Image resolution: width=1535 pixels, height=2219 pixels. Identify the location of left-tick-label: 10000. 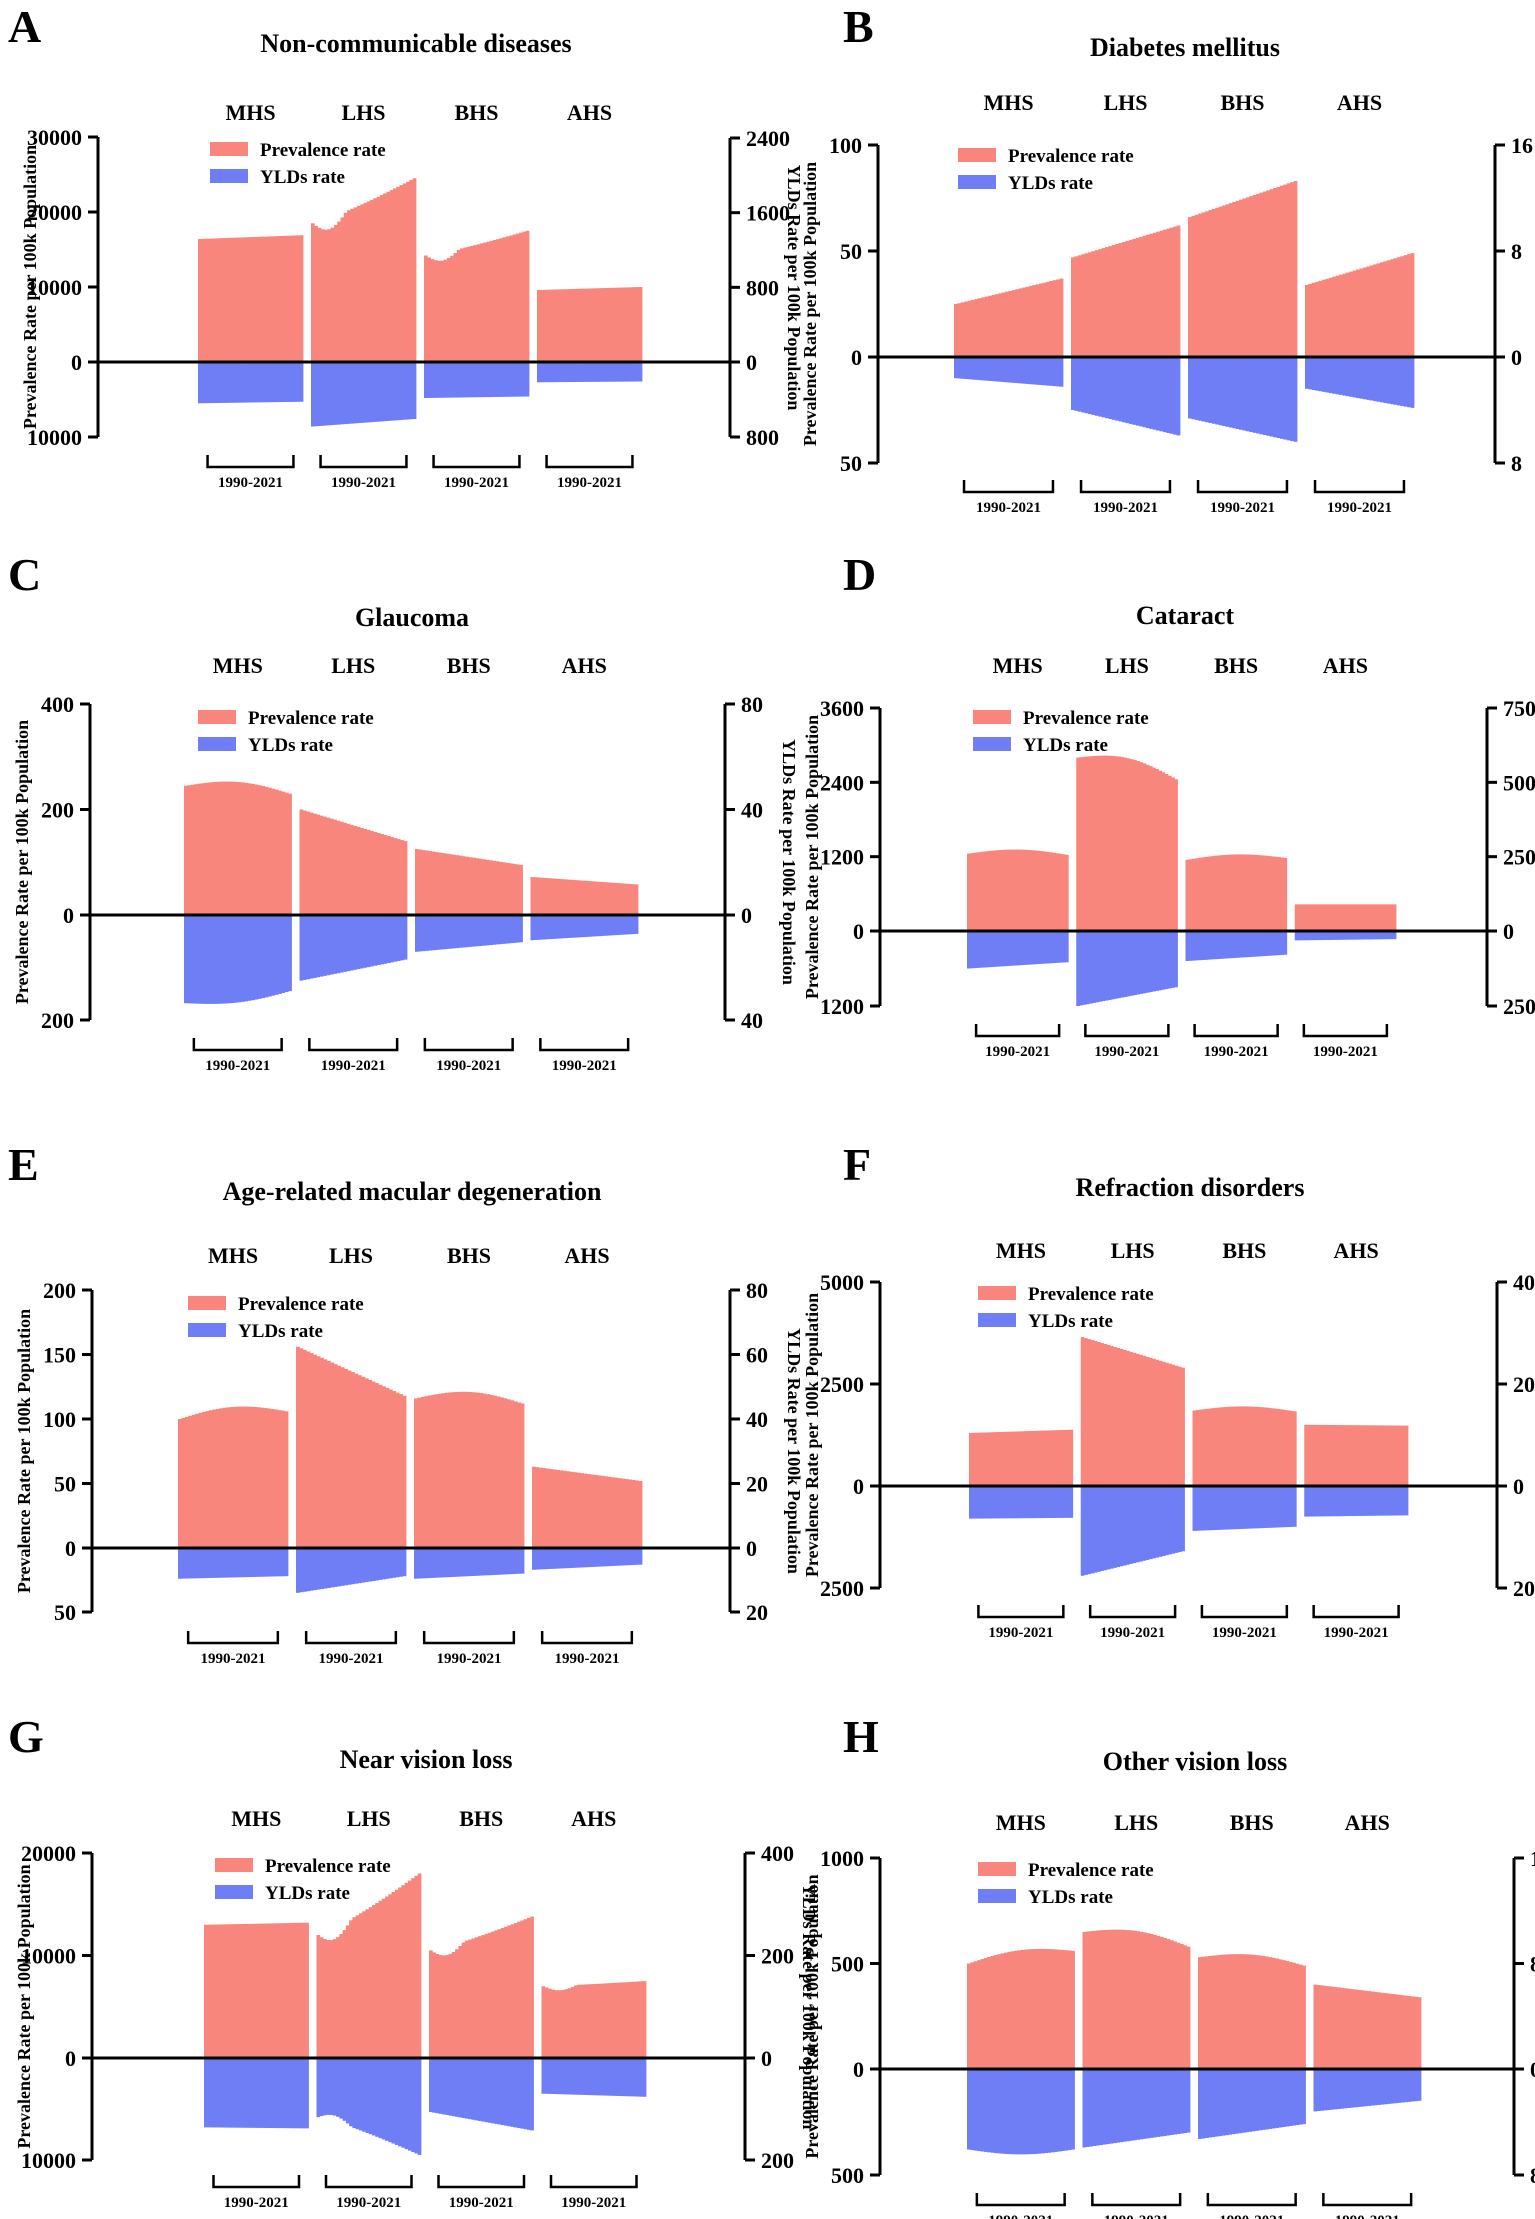
(54, 437).